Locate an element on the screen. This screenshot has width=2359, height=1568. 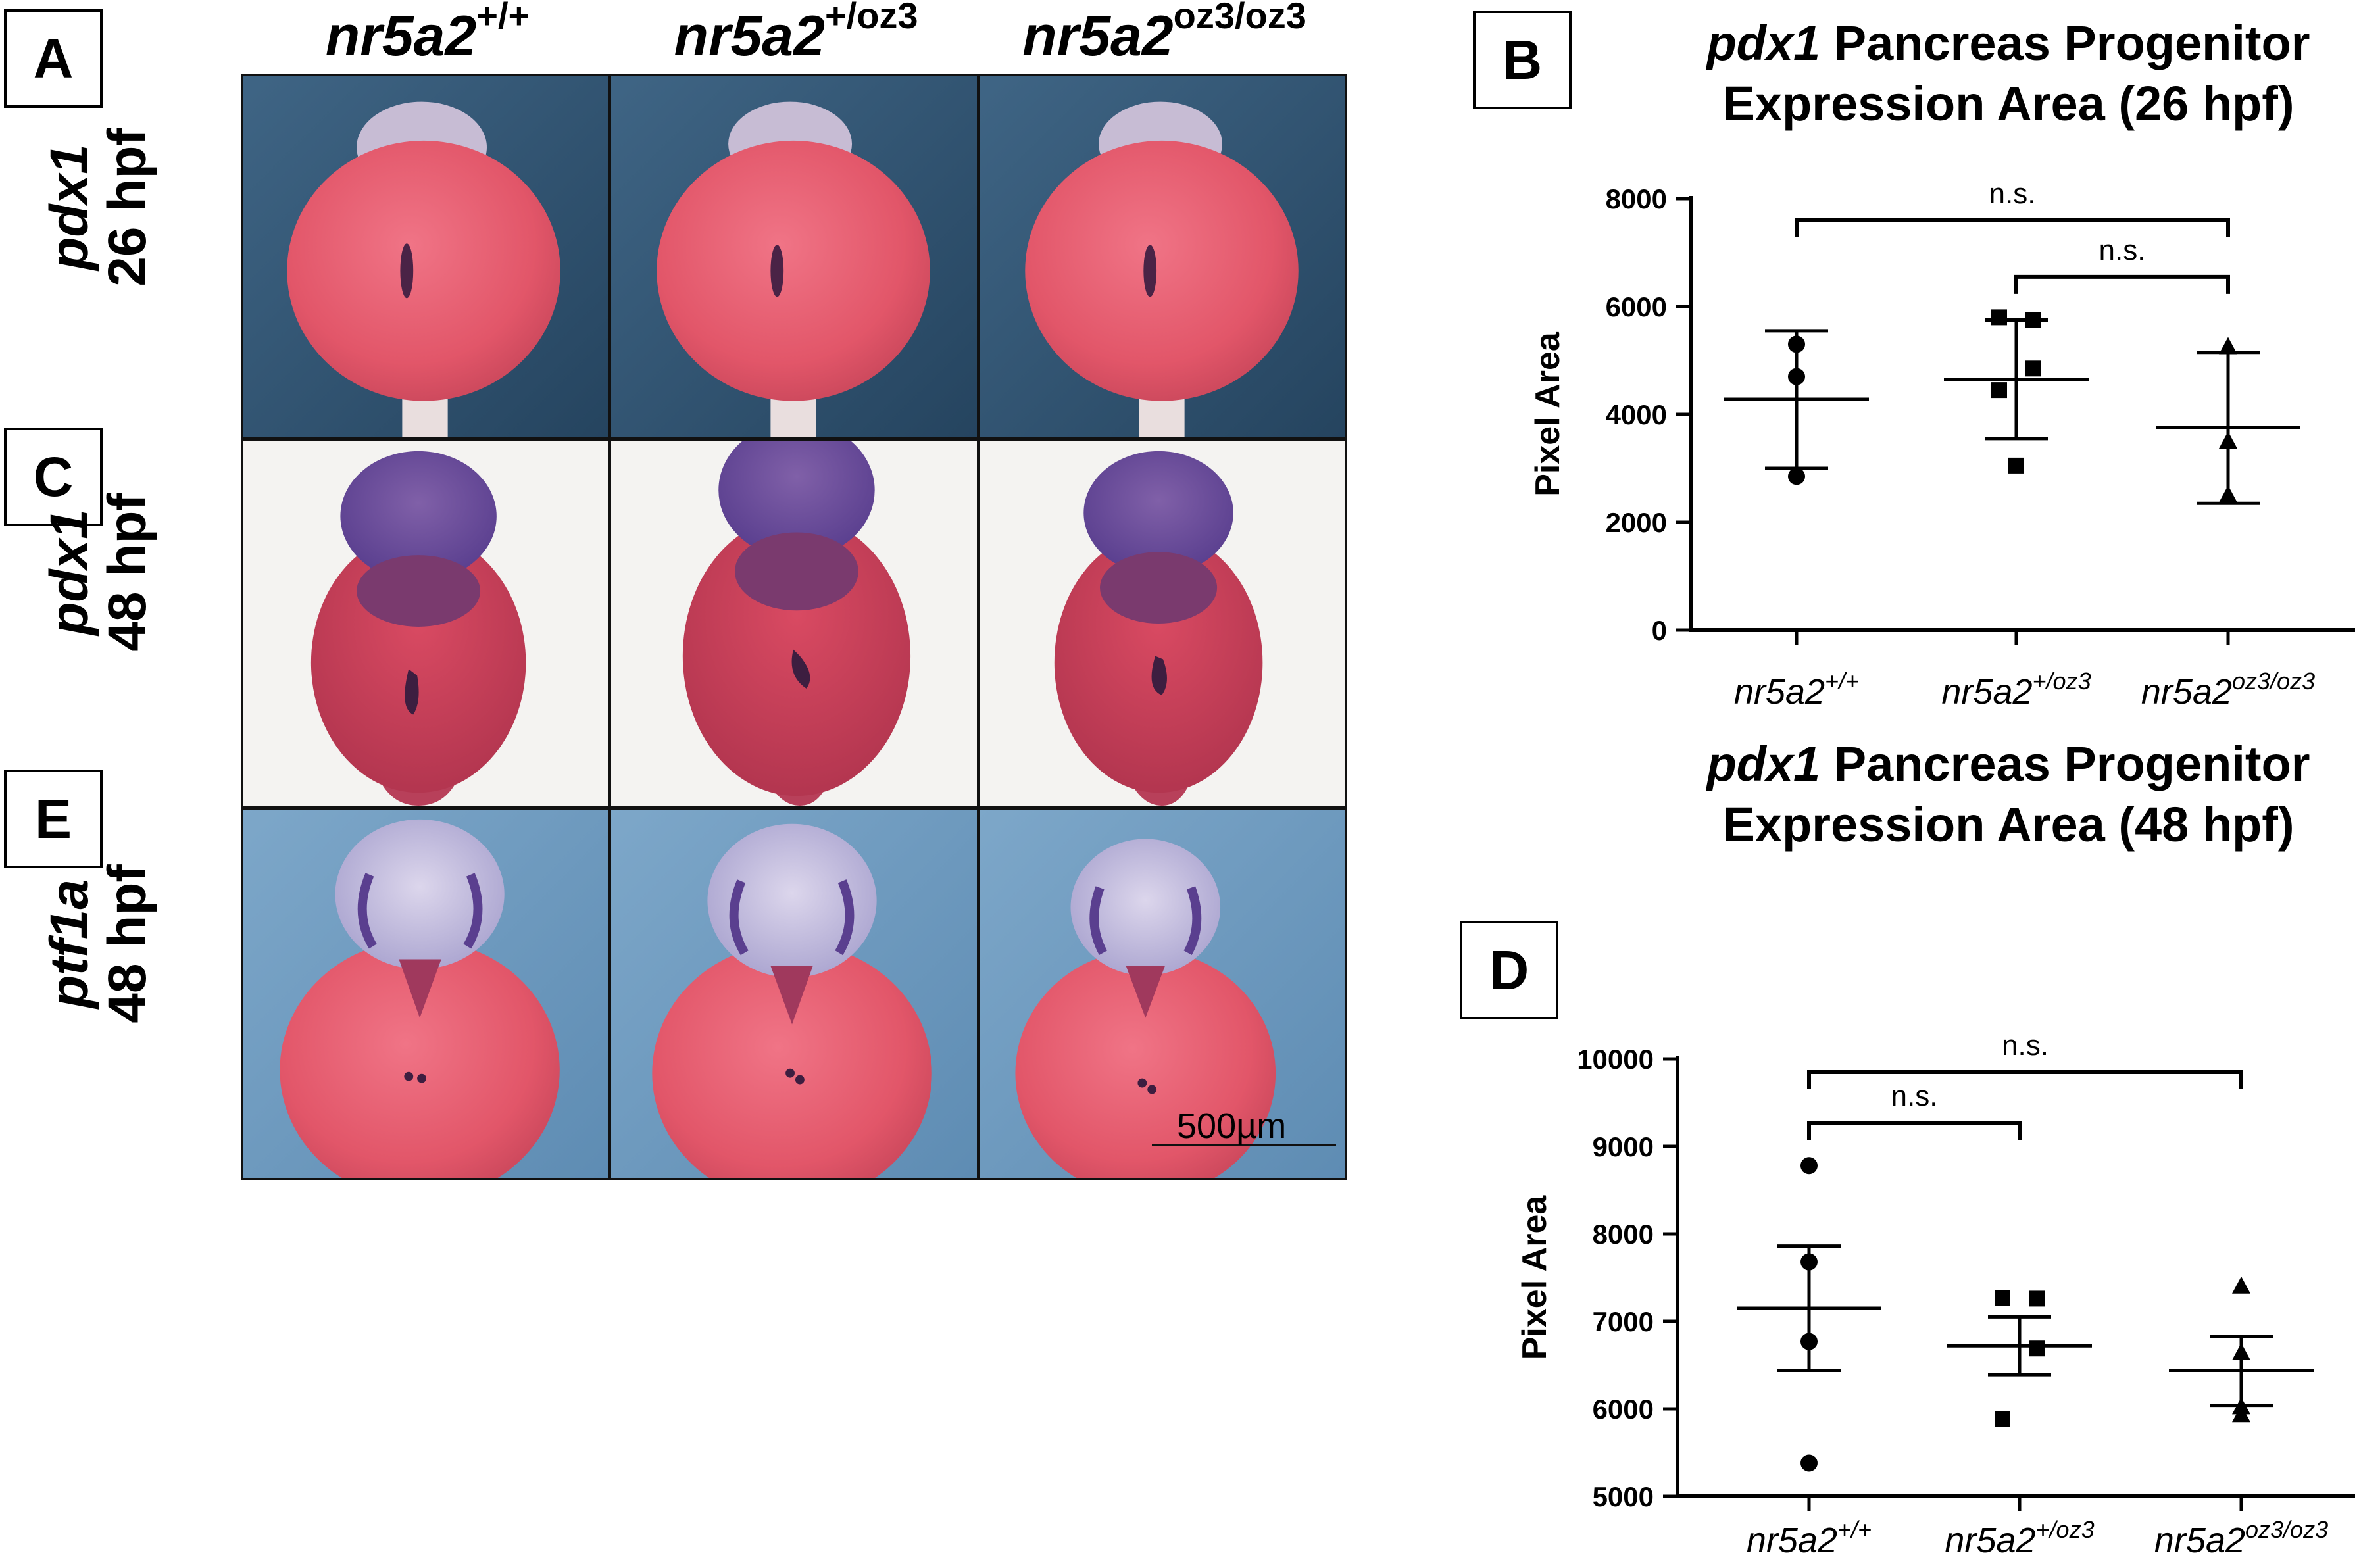
micrograph-pdx1-48hpf-heterozygous is located at coordinates (794, 624).